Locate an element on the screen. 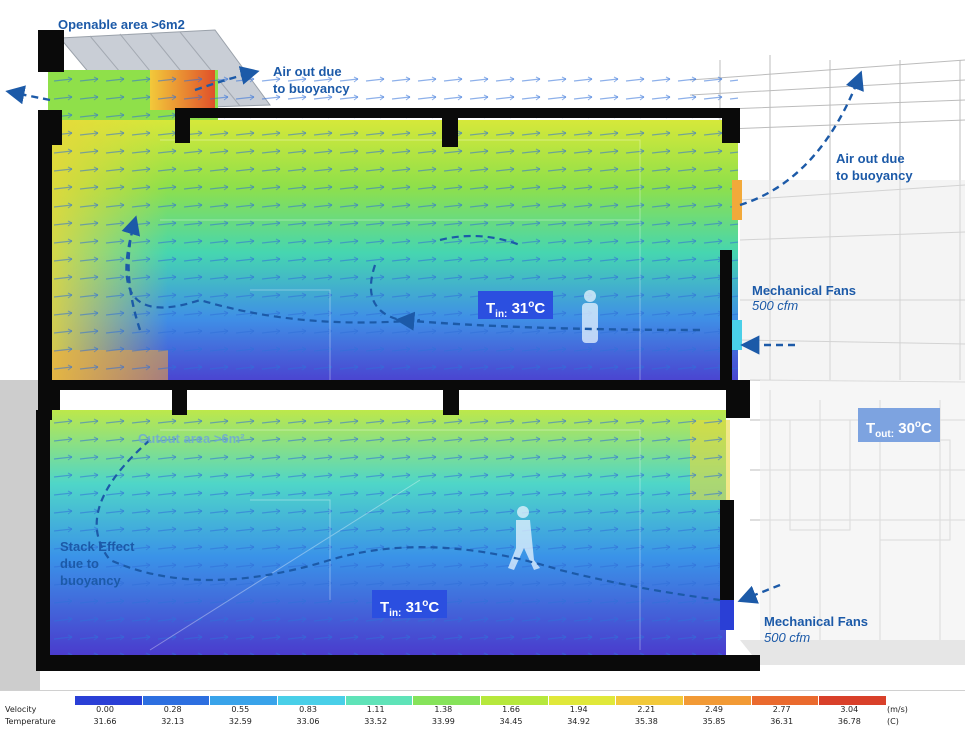  legend-velocity-value: 2.49 is located at coordinates (714, 709).